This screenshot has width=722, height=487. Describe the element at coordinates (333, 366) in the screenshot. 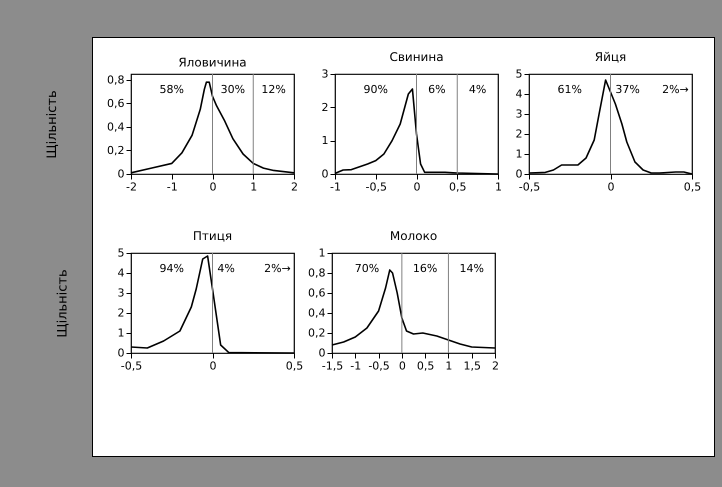

I see `x-tick-label: -1,5` at that location.